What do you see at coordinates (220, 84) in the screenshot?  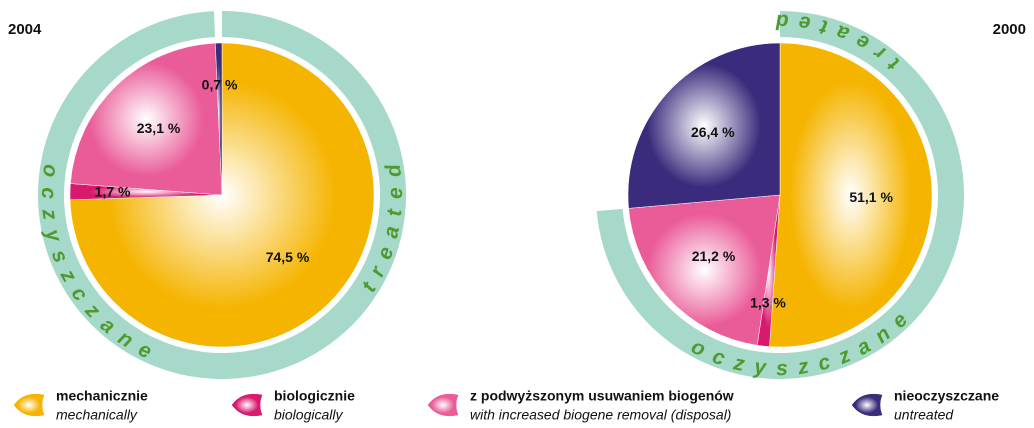 I see `data-label: 0,7 %` at bounding box center [220, 84].